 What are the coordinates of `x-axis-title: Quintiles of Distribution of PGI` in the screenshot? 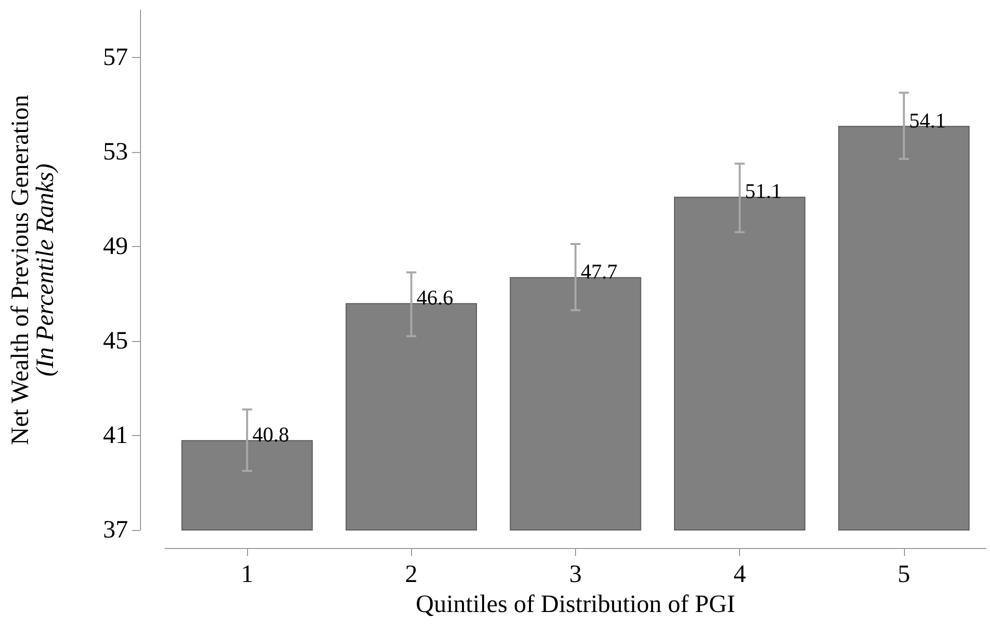 It's located at (576, 604).